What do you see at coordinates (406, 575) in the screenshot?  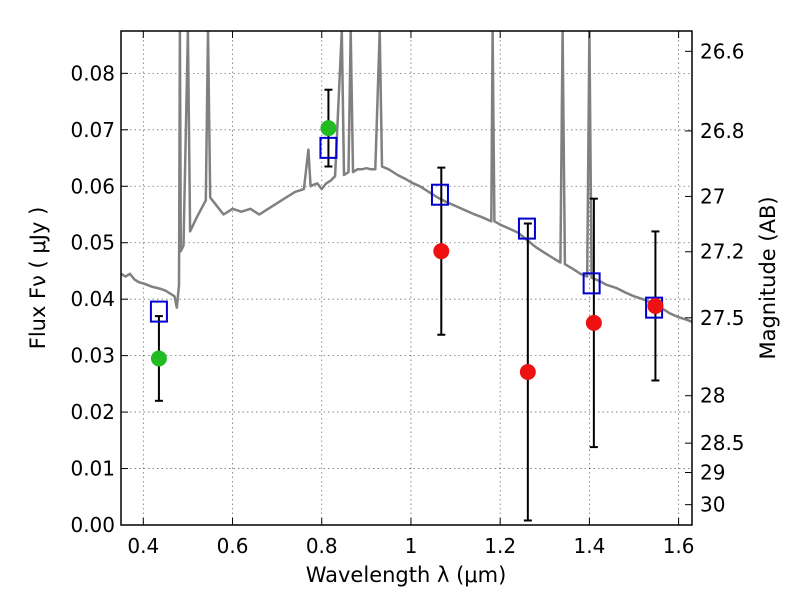 I see `x-axis-label: Wavelength λ (μm)` at bounding box center [406, 575].